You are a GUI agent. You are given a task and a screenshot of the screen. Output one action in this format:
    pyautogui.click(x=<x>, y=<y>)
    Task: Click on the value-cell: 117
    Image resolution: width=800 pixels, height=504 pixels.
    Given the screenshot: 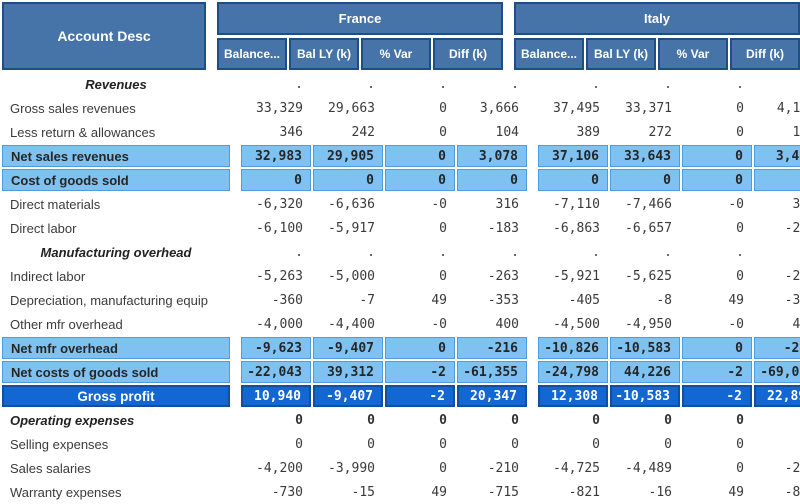 What is the action you would take?
    pyautogui.click(x=796, y=132)
    